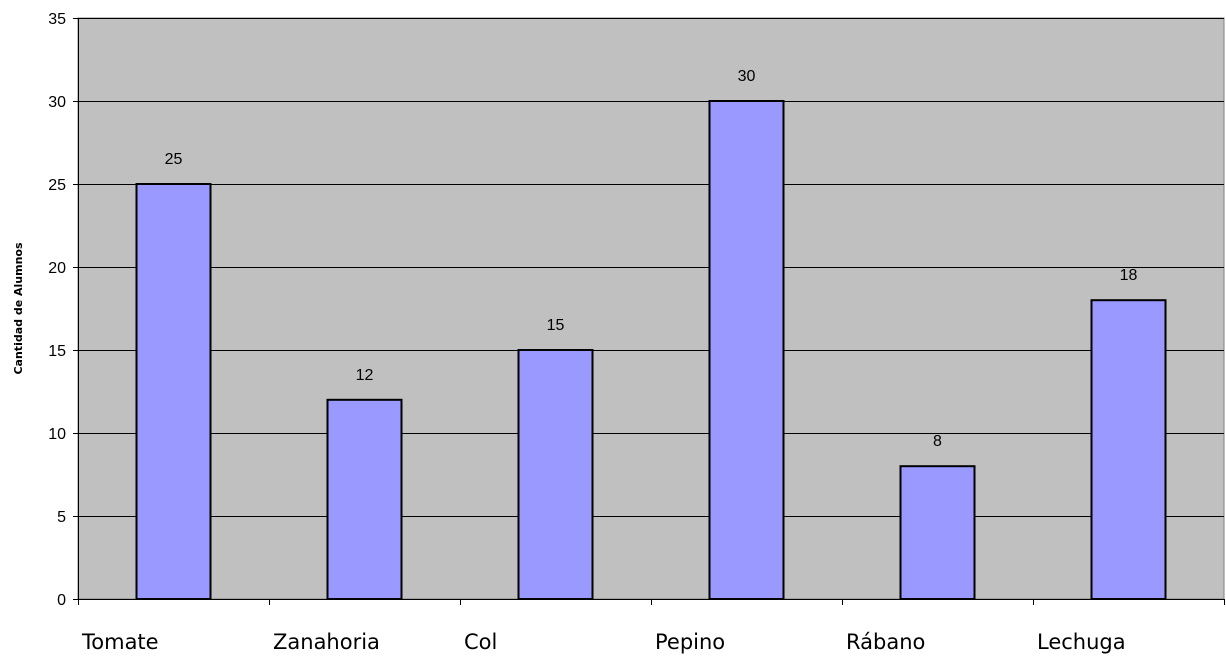  What do you see at coordinates (173, 391) in the screenshot?
I see `bar-tomate` at bounding box center [173, 391].